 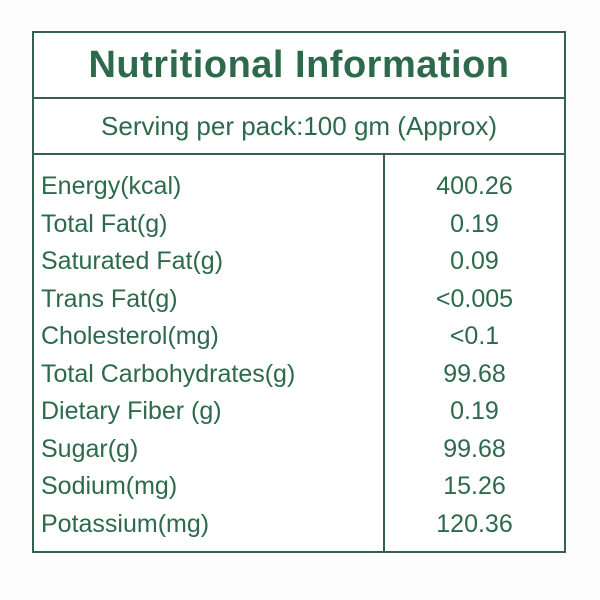 I want to click on table-row: Dietary Fiber (g) 0.19, so click(x=299, y=412).